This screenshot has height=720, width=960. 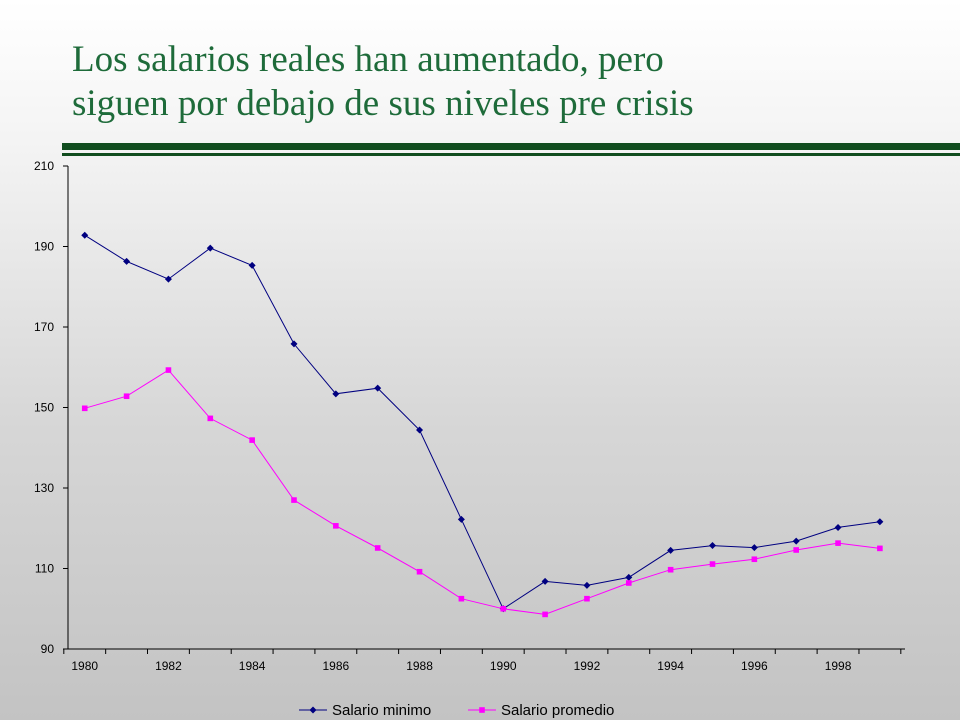 I want to click on legend-label-1: Salario minimo, so click(x=381, y=710).